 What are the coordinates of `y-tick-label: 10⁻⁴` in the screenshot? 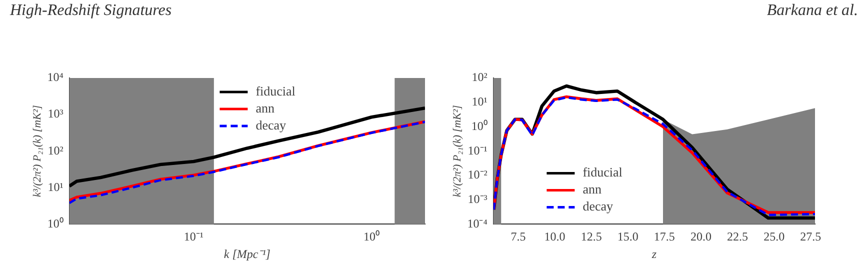 It's located at (477, 223).